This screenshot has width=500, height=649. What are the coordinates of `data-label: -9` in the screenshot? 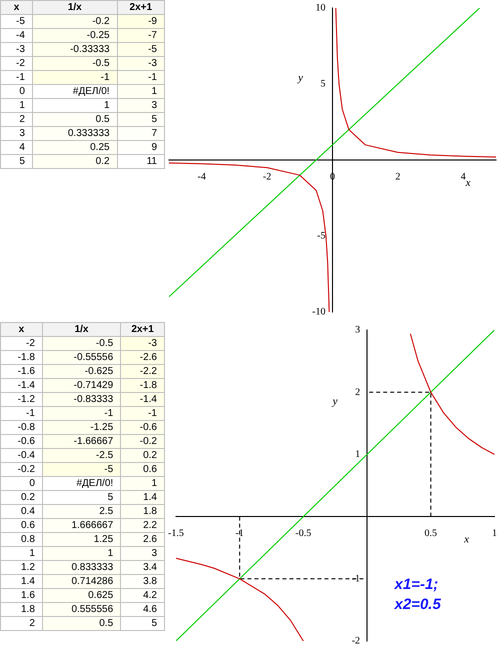 It's located at (140, 21).